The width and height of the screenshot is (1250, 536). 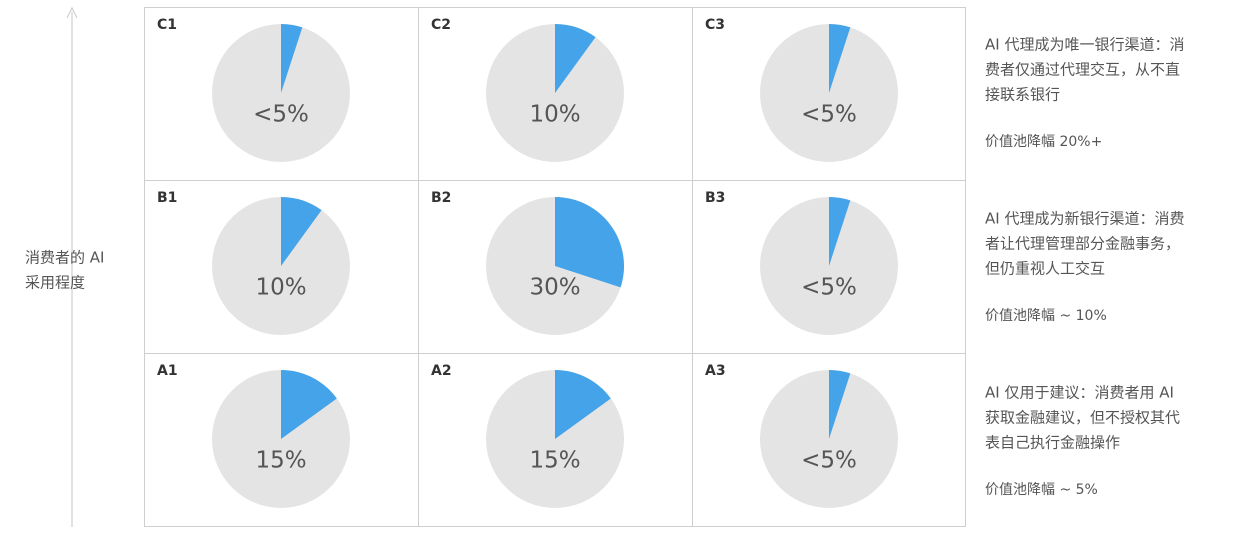 What do you see at coordinates (1046, 316) in the screenshot?
I see `scenario-impact: 价值池降幅 ~ 10%` at bounding box center [1046, 316].